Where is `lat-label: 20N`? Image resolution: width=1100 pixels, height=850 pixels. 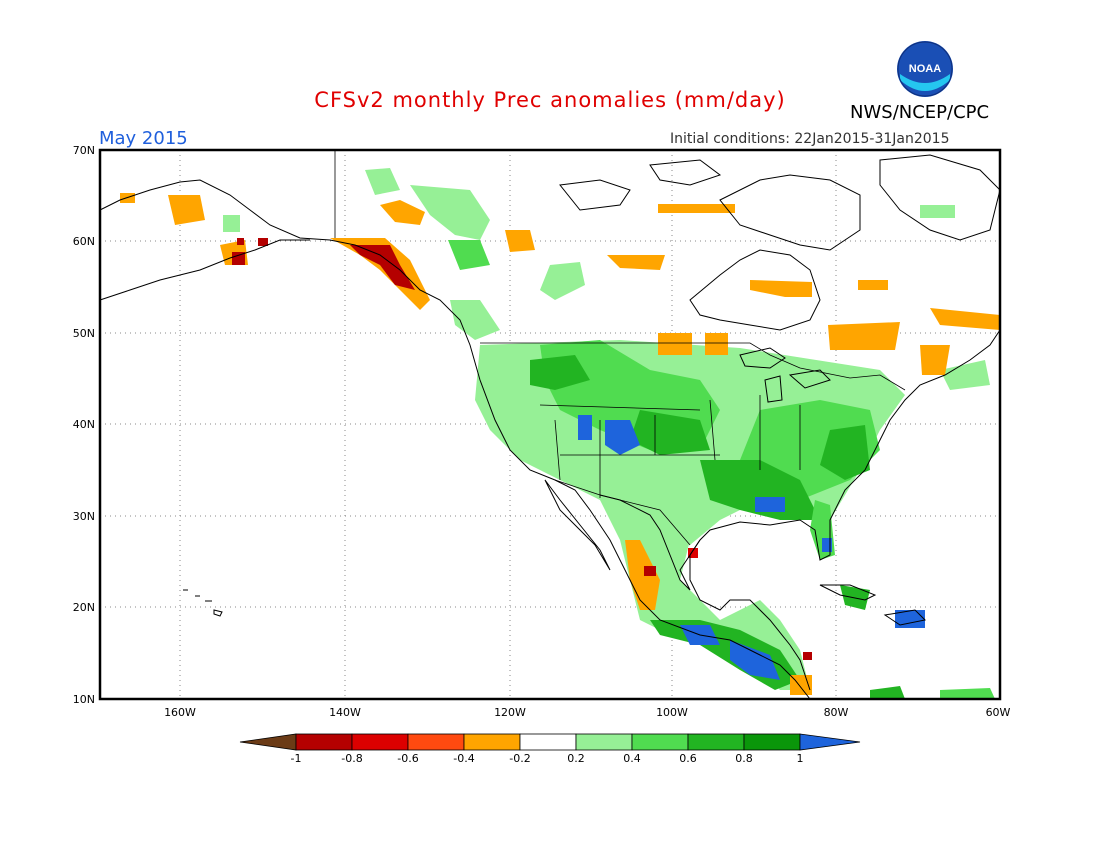 lat-label: 20N is located at coordinates (84, 607).